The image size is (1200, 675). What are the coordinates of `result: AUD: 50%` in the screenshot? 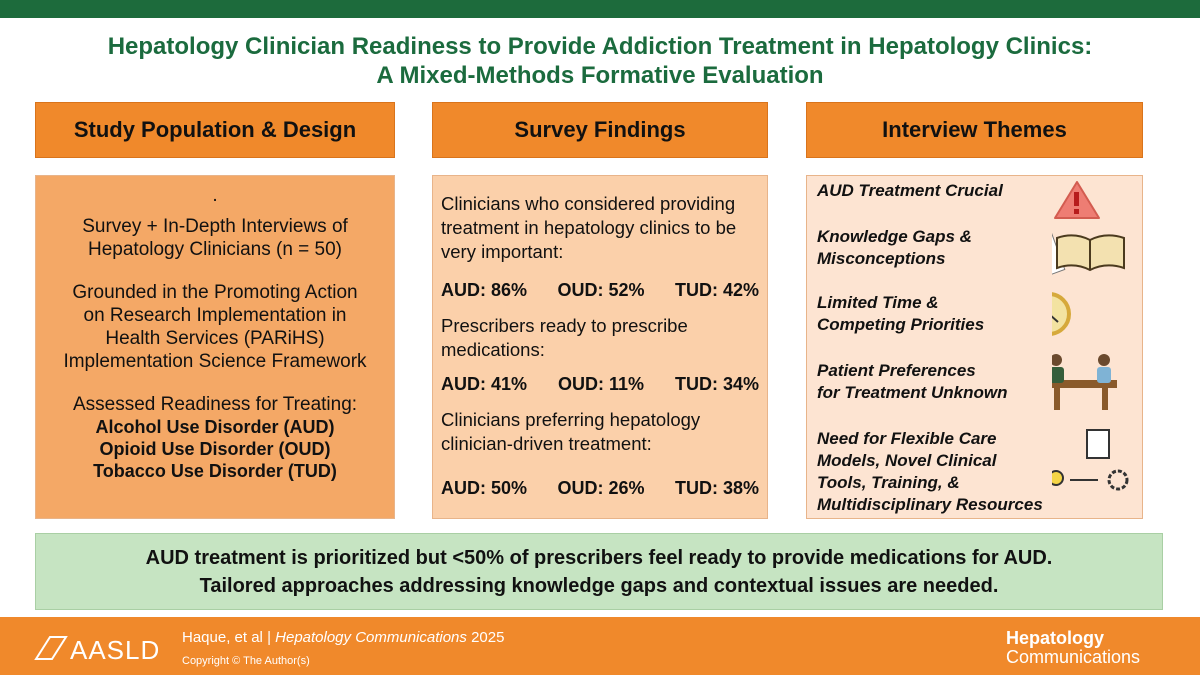 It's located at (484, 488).